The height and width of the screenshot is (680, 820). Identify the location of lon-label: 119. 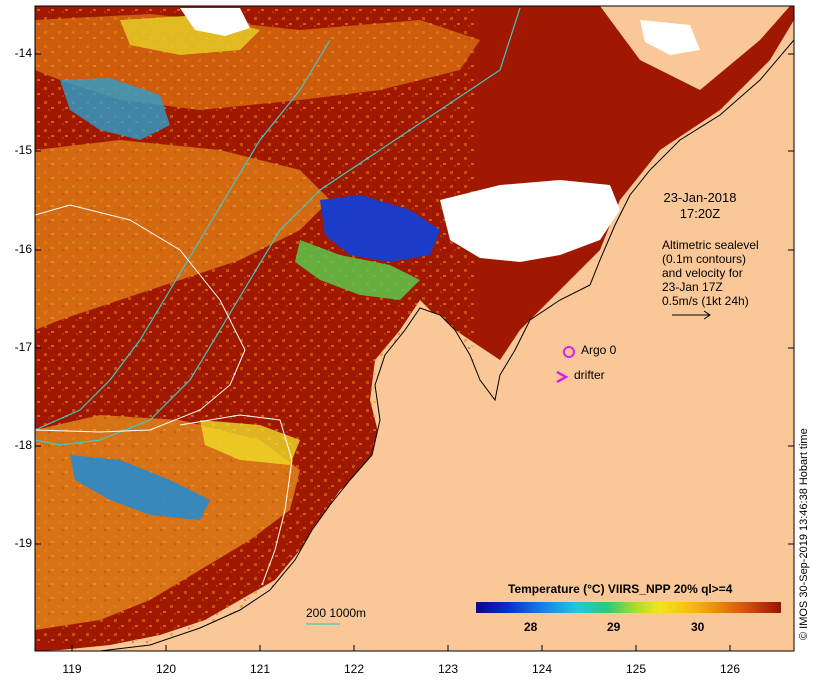
(72, 669).